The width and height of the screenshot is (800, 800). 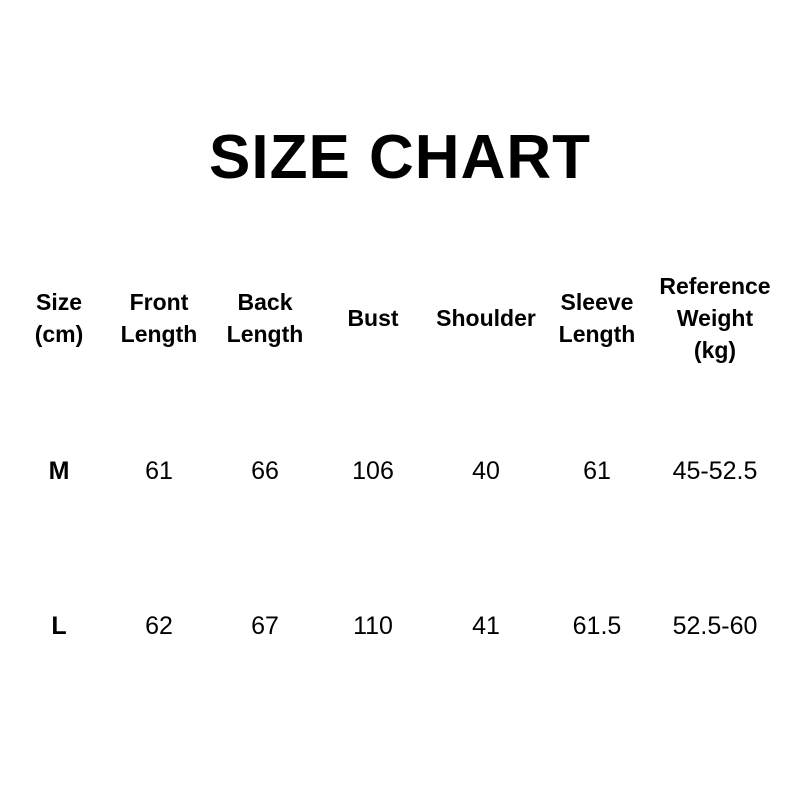 I want to click on size-label: M, so click(x=59, y=471).